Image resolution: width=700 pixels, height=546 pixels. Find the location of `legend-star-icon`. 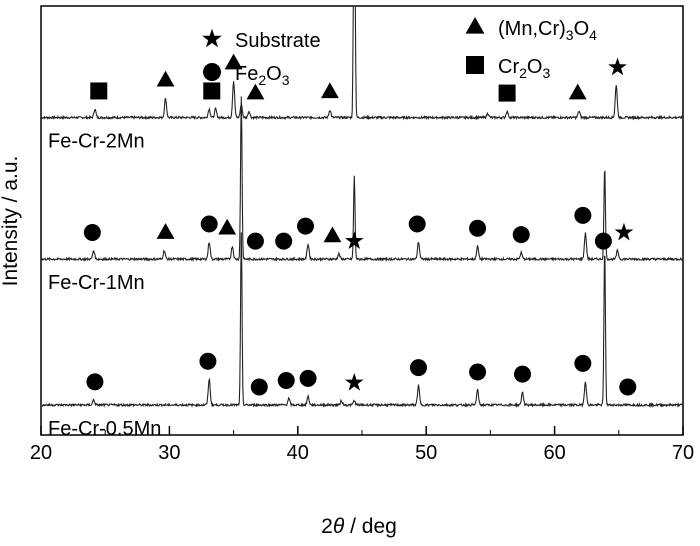

legend-star-icon is located at coordinates (212, 38).